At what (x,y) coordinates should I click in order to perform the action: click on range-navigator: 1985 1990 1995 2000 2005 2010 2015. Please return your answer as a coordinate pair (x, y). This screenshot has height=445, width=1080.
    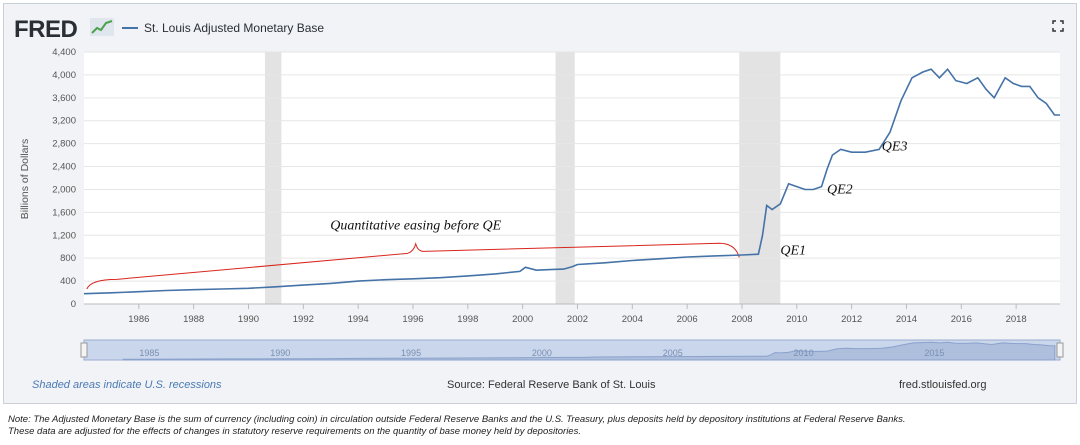
    Looking at the image, I should click on (572, 350).